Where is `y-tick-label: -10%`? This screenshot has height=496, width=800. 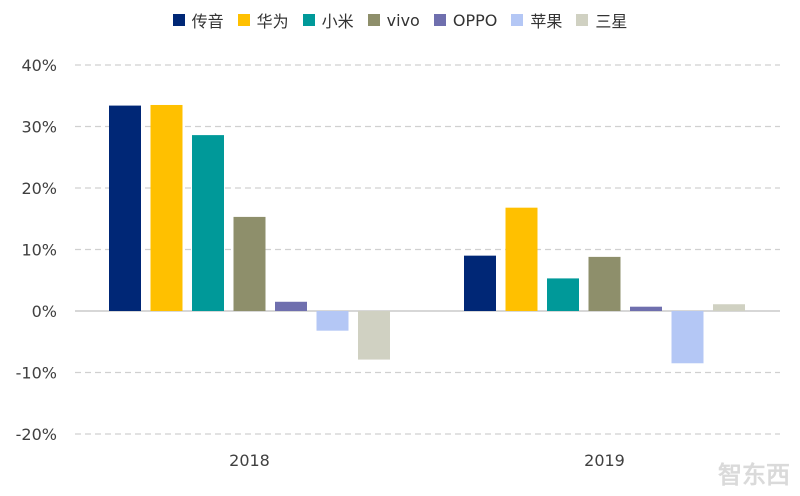
y-tick-label: -10% is located at coordinates (36, 373).